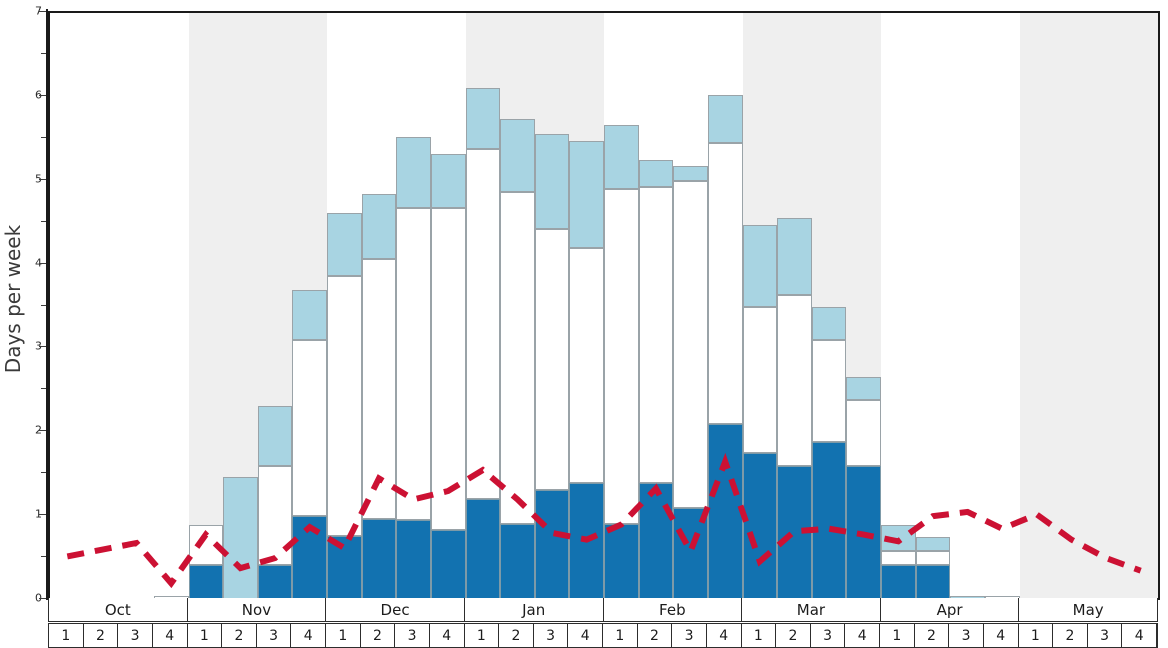 This screenshot has width=1168, height=648. I want to click on y-axis-line, so click(47, 304).